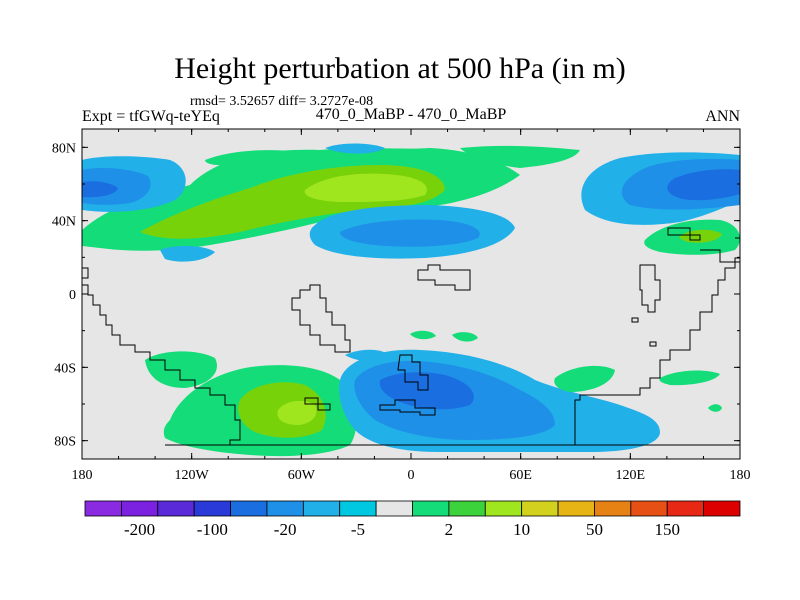  I want to click on colorbar-label: -100, so click(212, 529).